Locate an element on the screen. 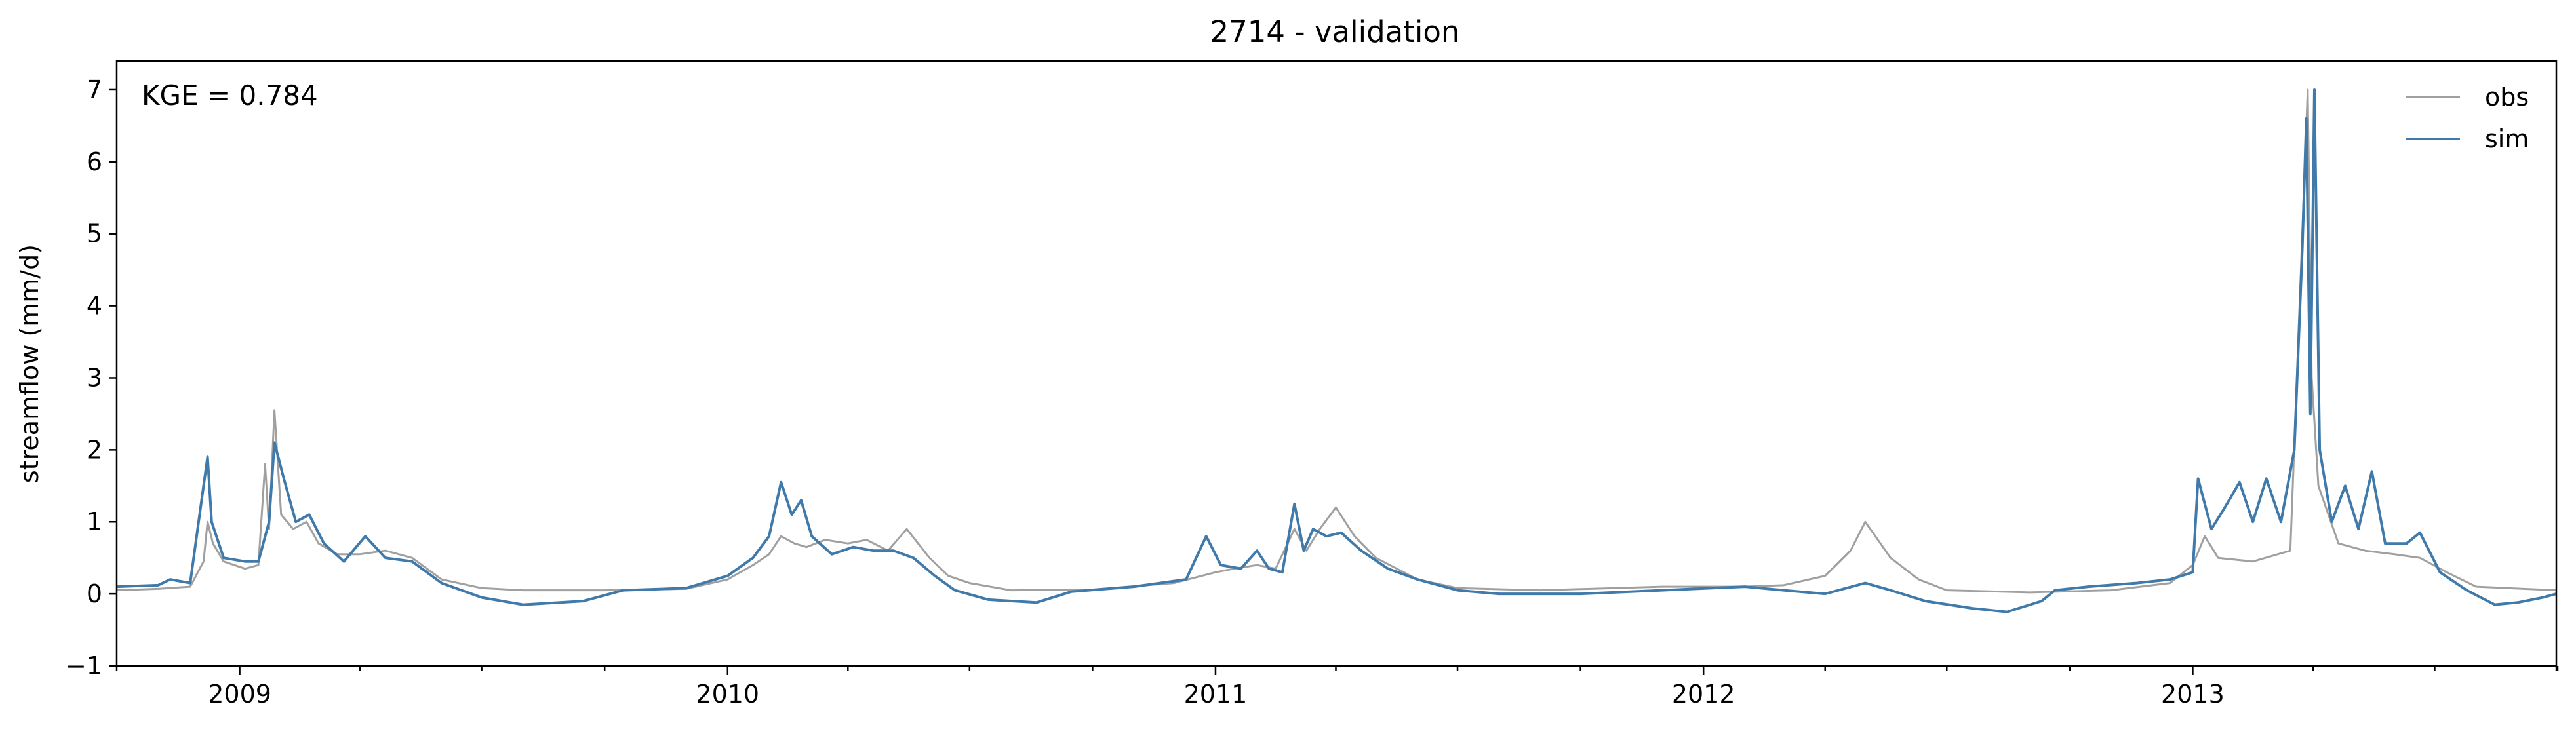 The height and width of the screenshot is (736, 2576). y-tick-label: 1 is located at coordinates (94, 521).